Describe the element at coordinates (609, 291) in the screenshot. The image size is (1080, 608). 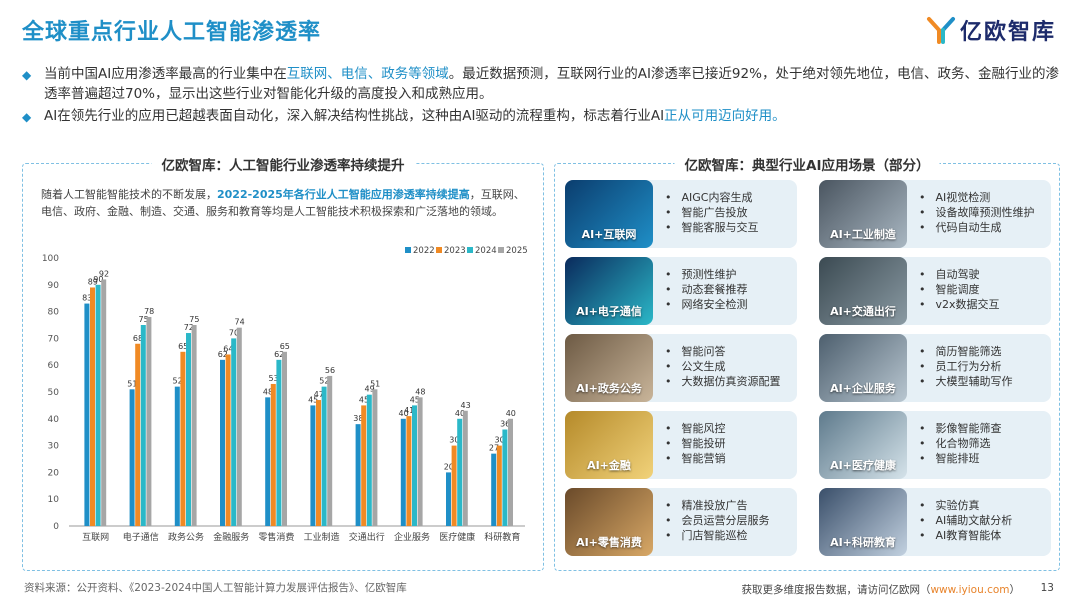
I see `scene-image: AI+电子通信` at that location.